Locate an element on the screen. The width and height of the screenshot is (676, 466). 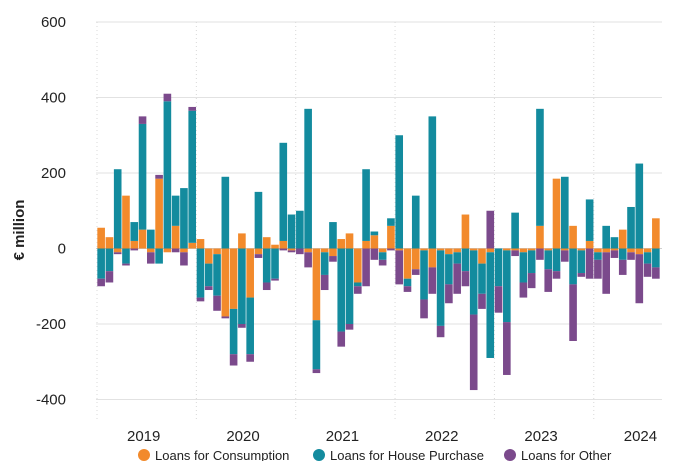
legend-label: Loans for House Purchase is located at coordinates (407, 454).